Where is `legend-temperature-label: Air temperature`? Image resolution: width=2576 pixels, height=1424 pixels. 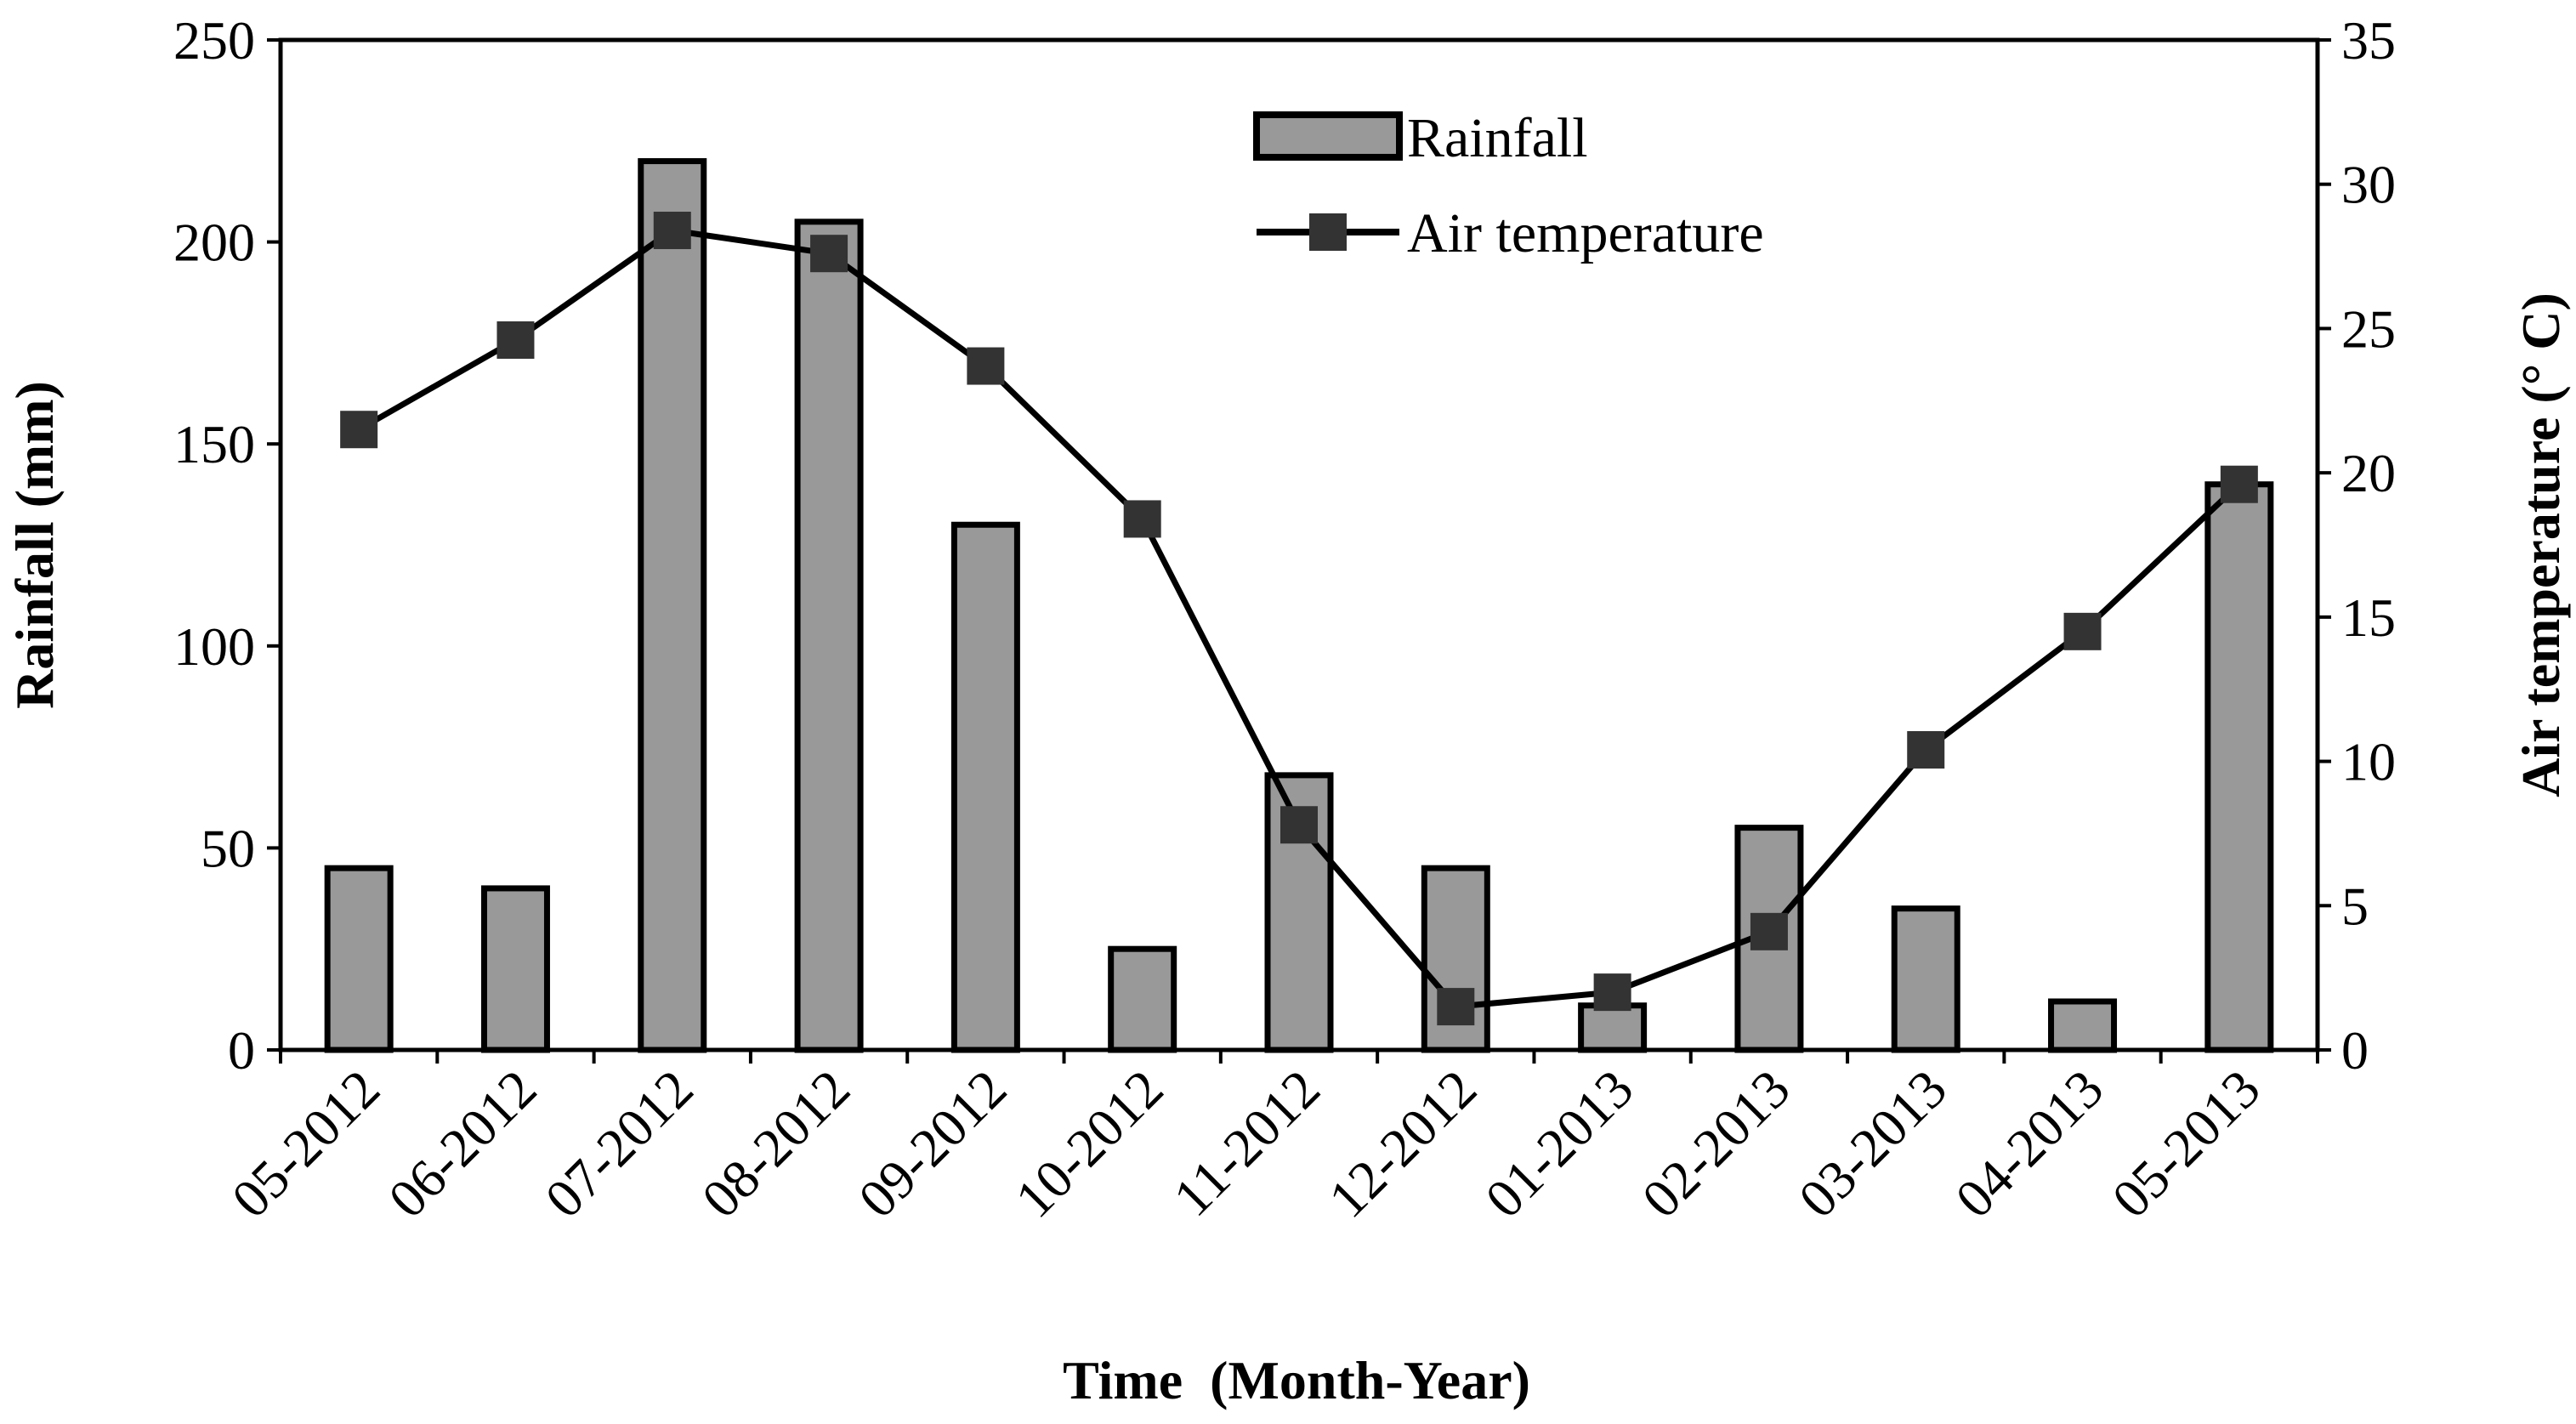
legend-temperature-label: Air temperature is located at coordinates (1586, 233).